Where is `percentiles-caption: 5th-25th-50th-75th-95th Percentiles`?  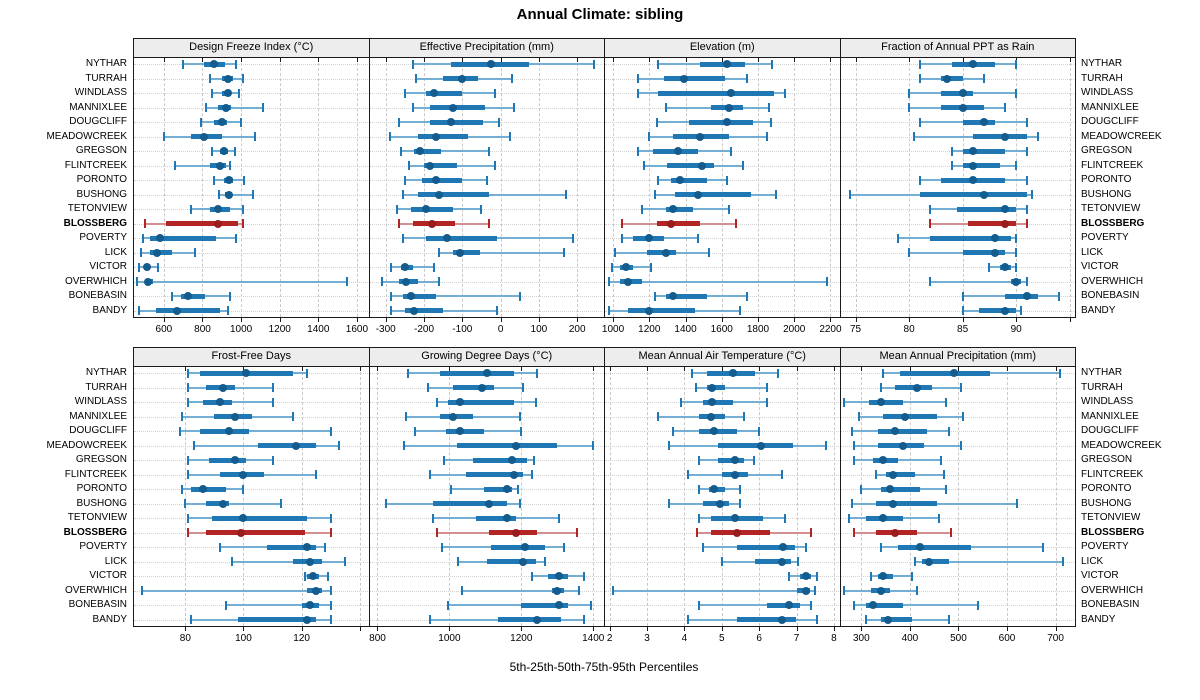 percentiles-caption: 5th-25th-50th-75th-95th Percentiles is located at coordinates (604, 667).